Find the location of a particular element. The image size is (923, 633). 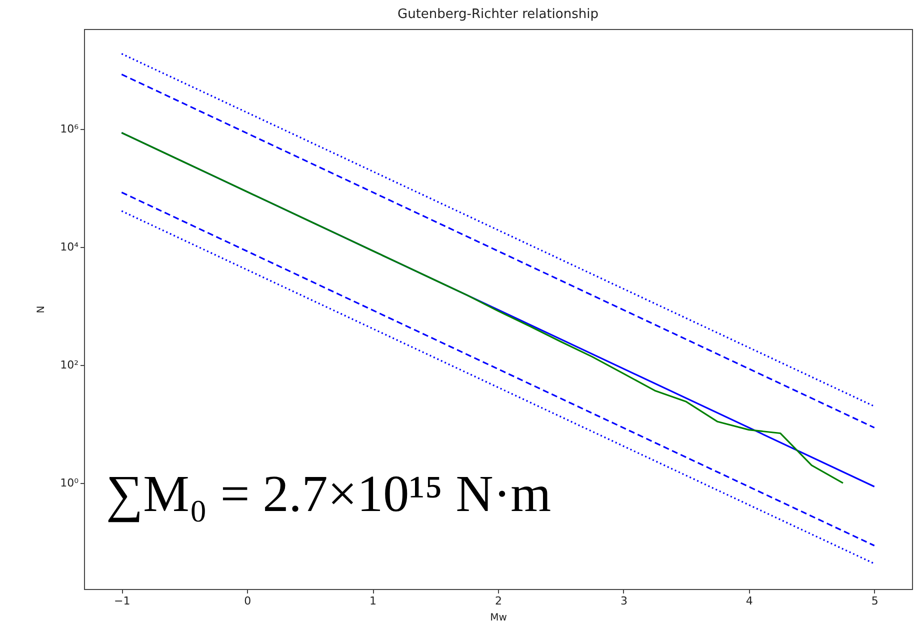

x-tick-label: −1 is located at coordinates (122, 601).